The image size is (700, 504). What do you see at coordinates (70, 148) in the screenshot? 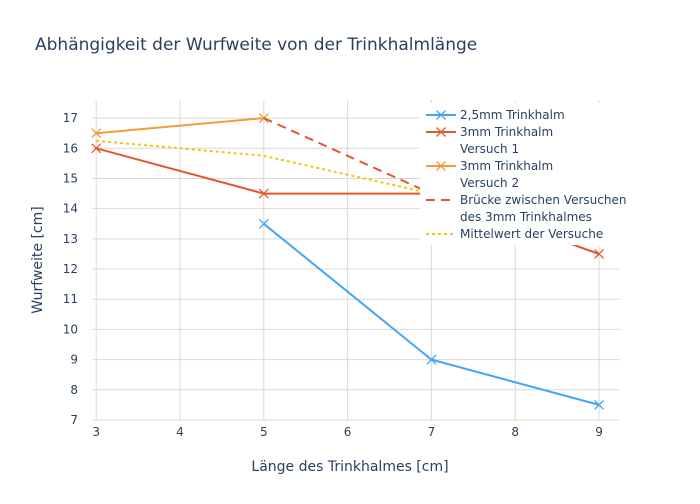
I see `y-tick-label: 16` at bounding box center [70, 148].